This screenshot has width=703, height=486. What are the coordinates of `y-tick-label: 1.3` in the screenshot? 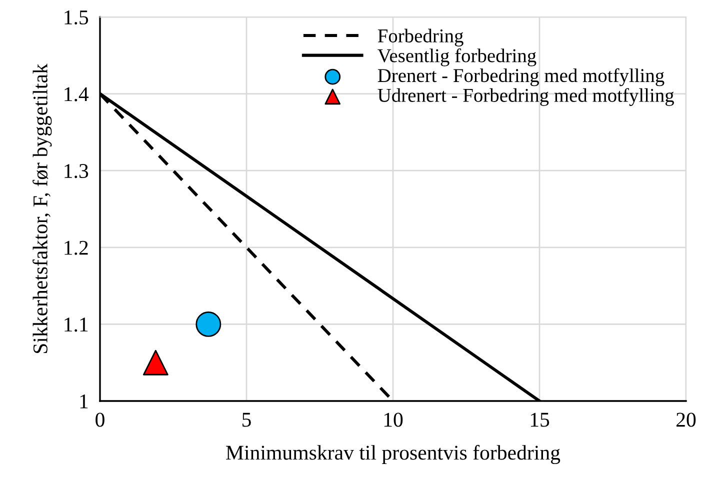 It's located at (76, 171).